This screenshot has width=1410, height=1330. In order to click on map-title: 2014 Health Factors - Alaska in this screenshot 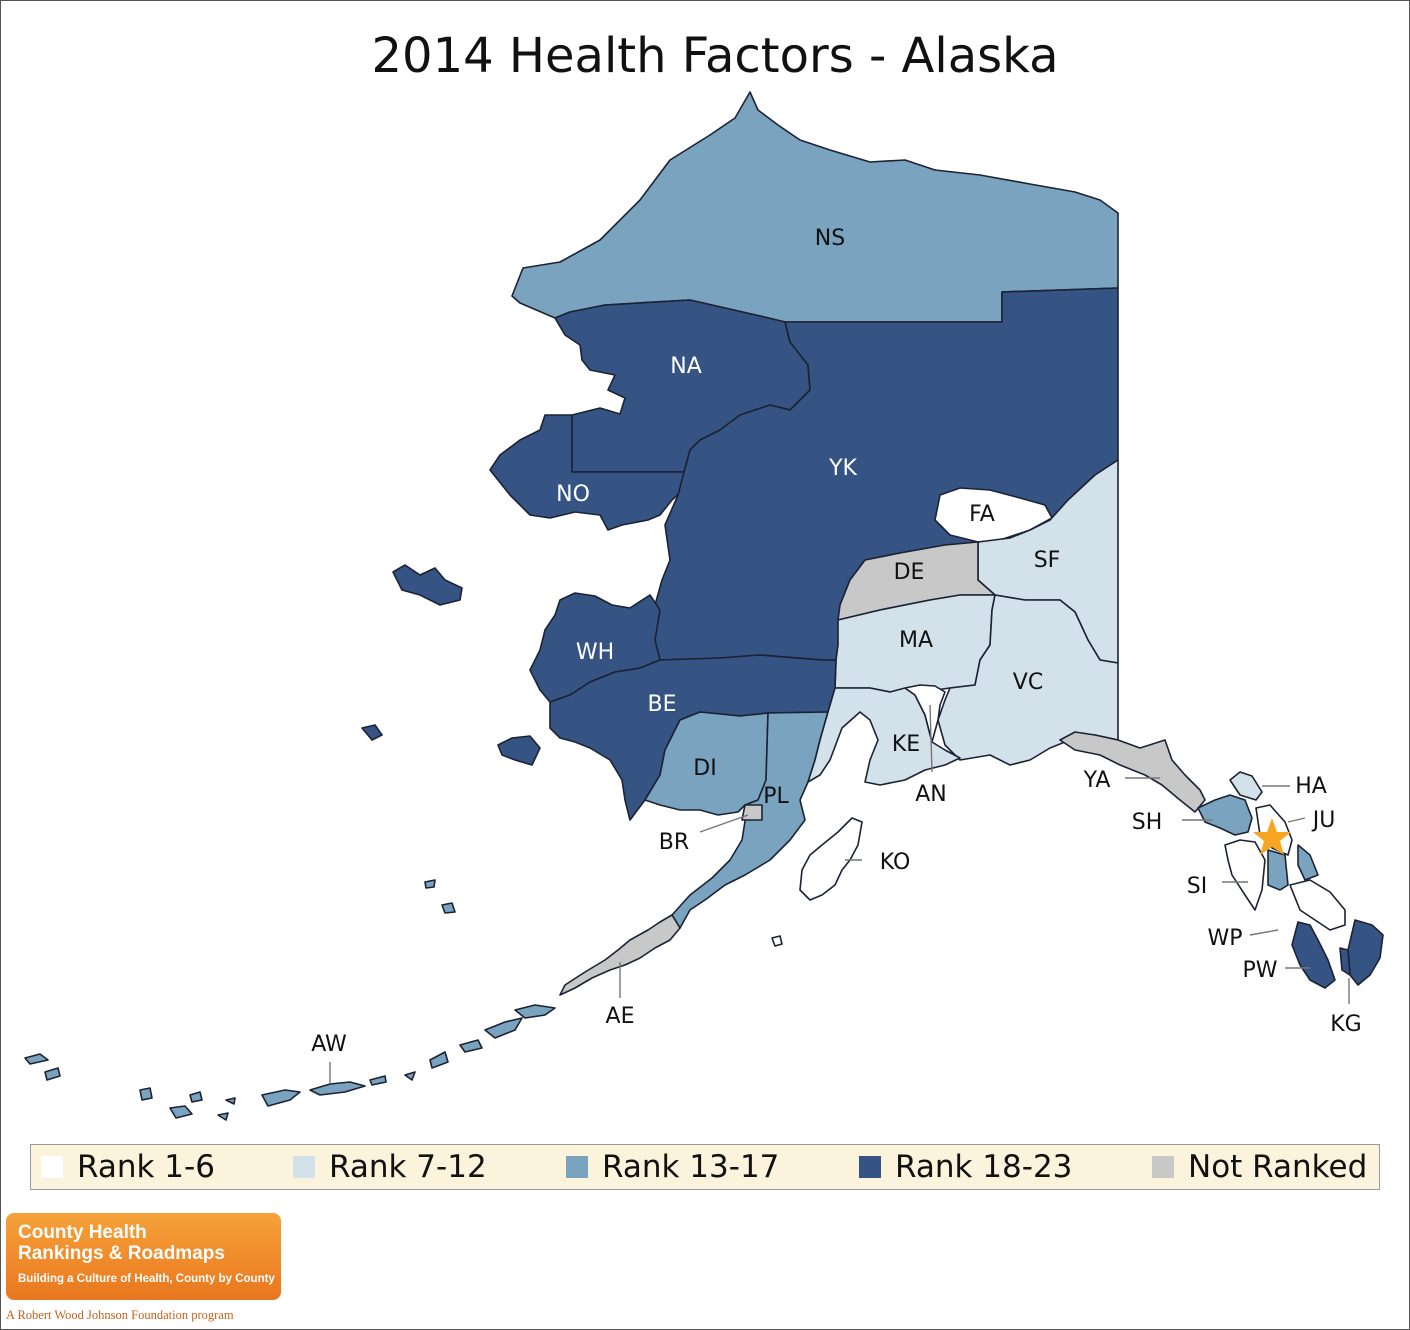, I will do `click(715, 56)`.